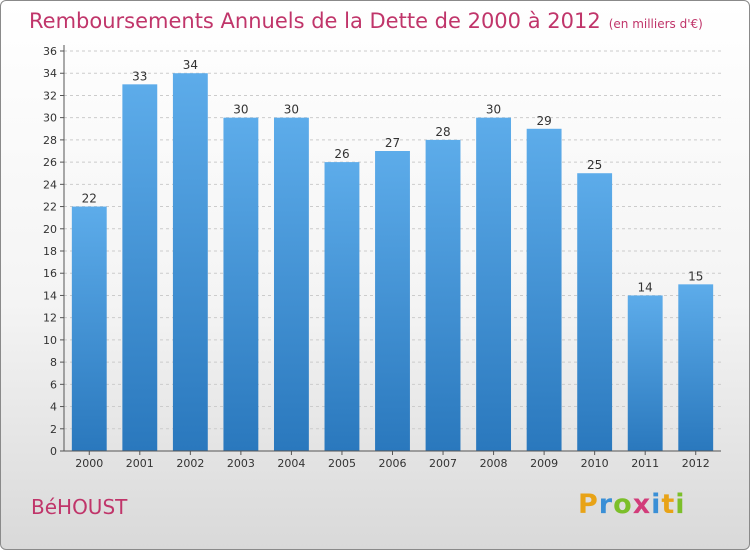 The width and height of the screenshot is (750, 550). Describe the element at coordinates (50, 184) in the screenshot. I see `y-tick-label: 24` at that location.